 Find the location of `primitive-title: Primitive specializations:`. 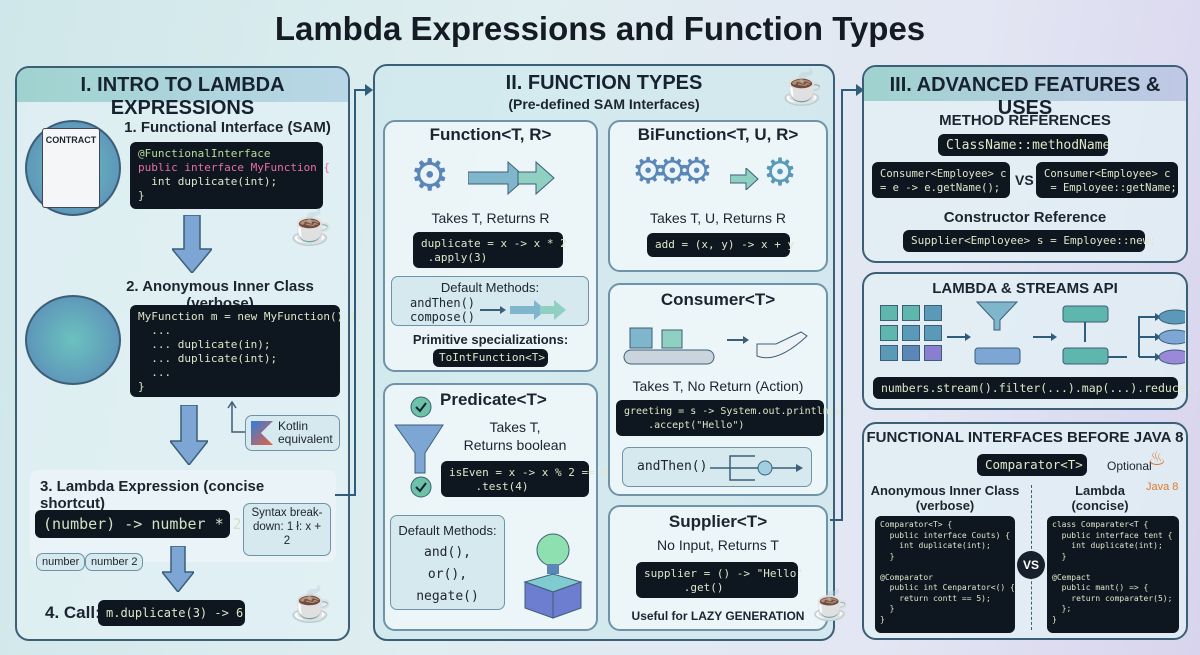

primitive-title: Primitive specializations: is located at coordinates (490, 339).